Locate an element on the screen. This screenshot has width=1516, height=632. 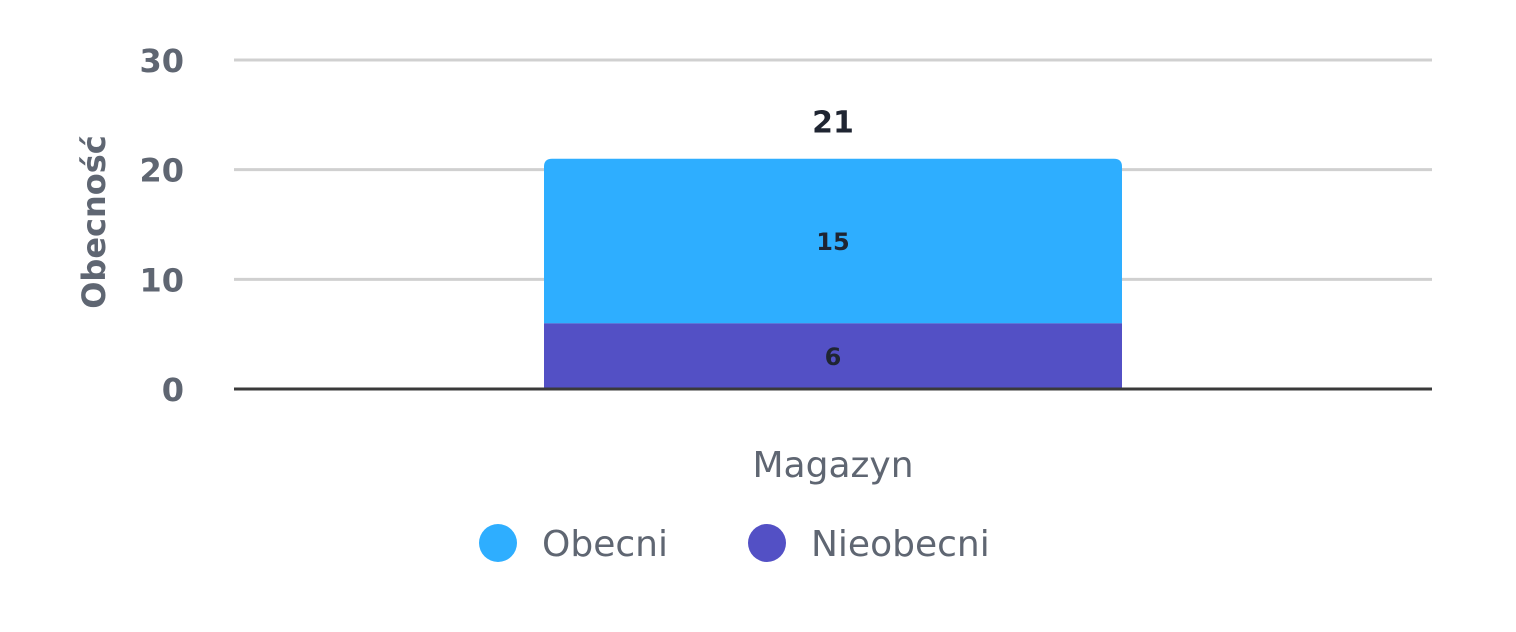
y-tick-label-20: 20 is located at coordinates (161, 171).